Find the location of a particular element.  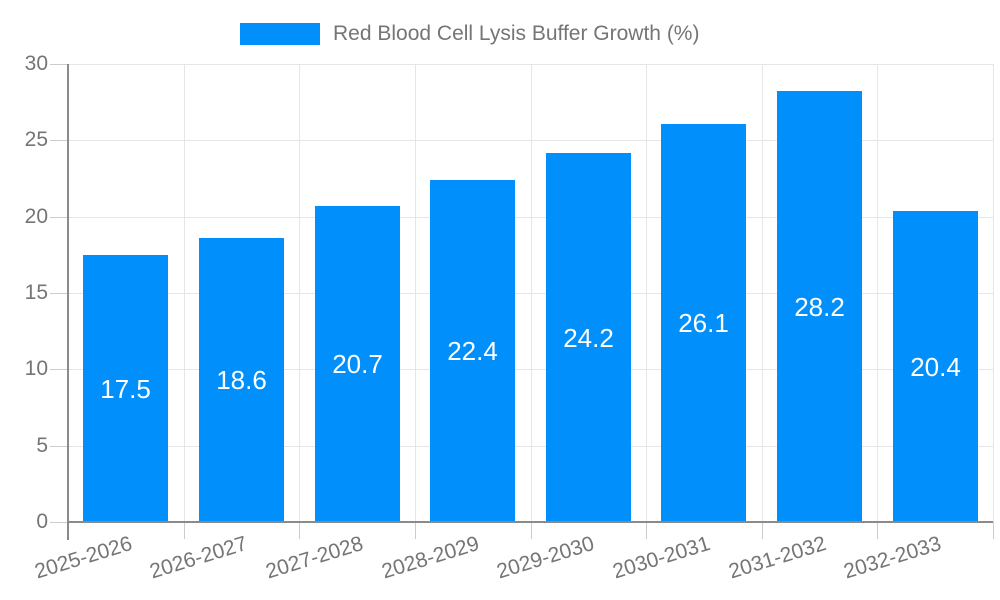

bar-2031-2032: 28.2 is located at coordinates (819, 306).